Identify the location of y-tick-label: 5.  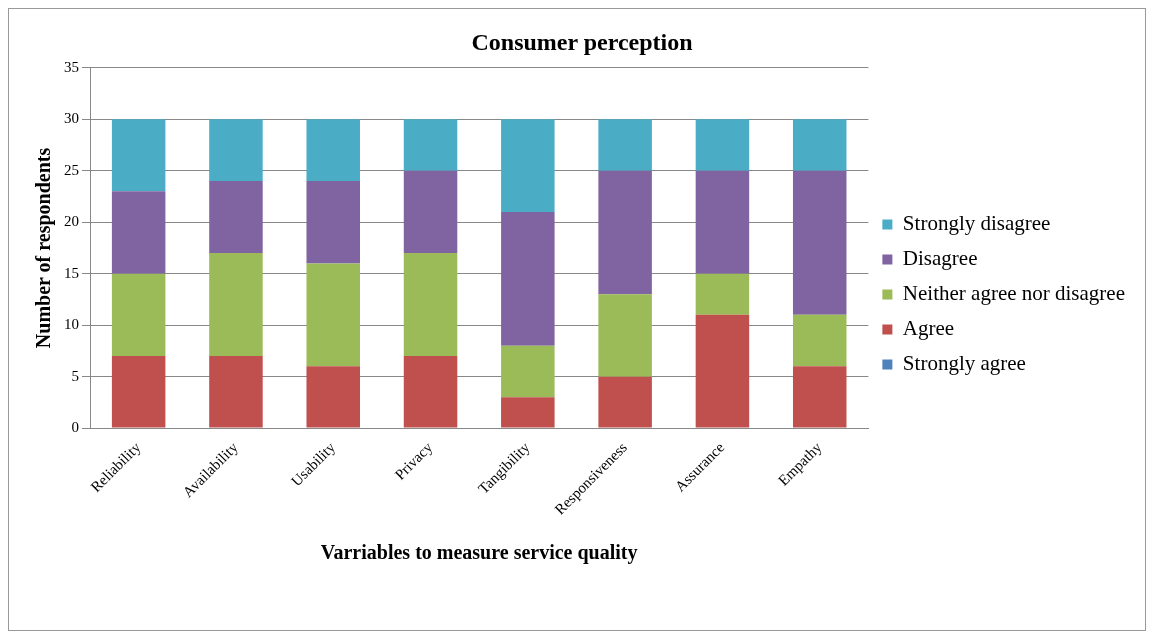
(75, 375).